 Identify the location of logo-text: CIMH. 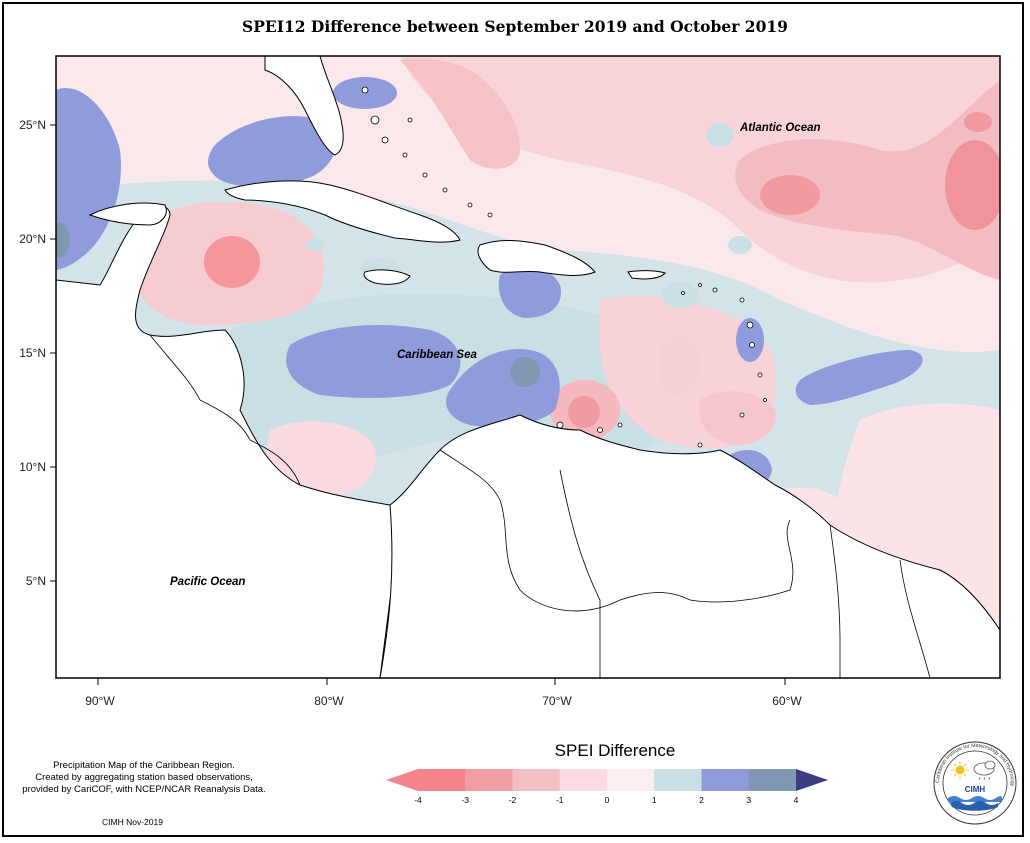
(975, 789).